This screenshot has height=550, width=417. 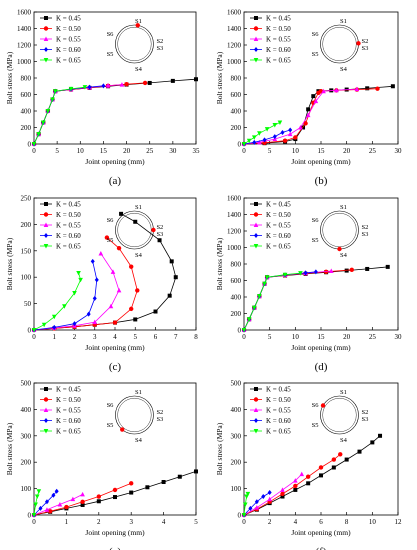 What do you see at coordinates (197, 151) in the screenshot?
I see `x-tick-label: 35` at bounding box center [197, 151].